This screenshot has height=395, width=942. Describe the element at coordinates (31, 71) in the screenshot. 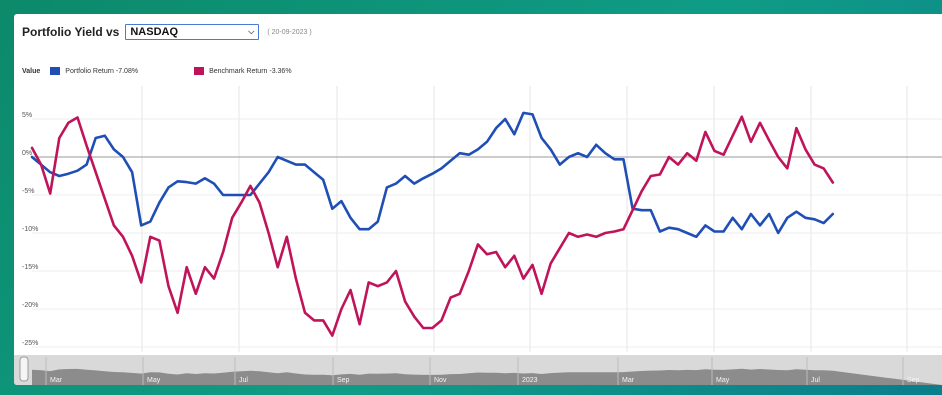

I see `legend-value-label: Value` at that location.